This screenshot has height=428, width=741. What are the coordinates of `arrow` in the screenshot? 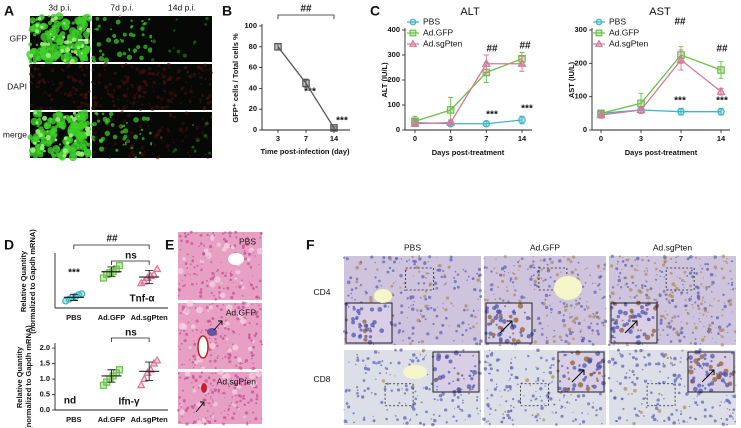 It's located at (631, 327).